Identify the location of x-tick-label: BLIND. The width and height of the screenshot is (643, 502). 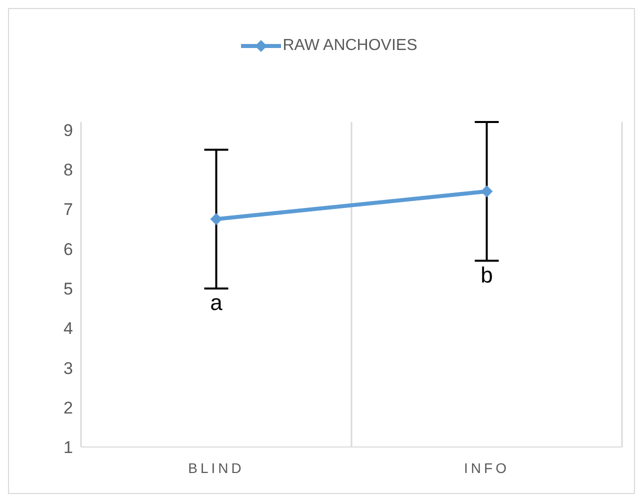
(216, 468).